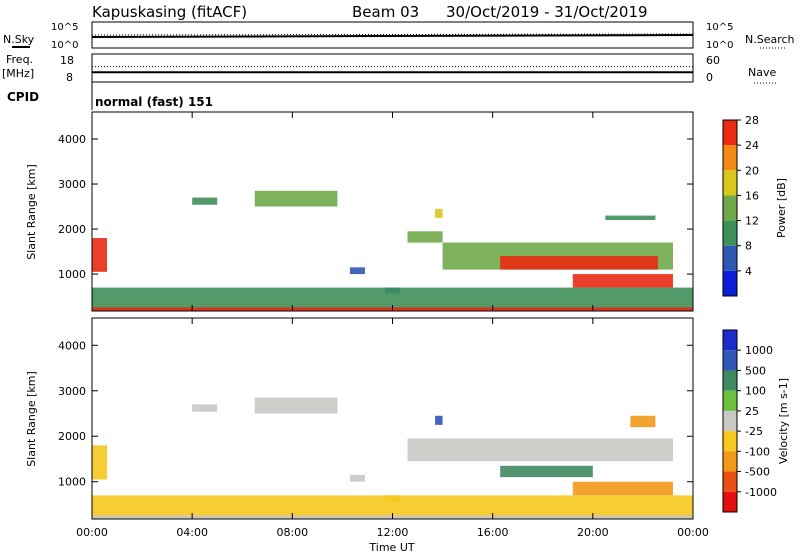 This screenshot has height=554, width=800. What do you see at coordinates (752, 195) in the screenshot?
I see `power-colorbar-label-3: 16` at bounding box center [752, 195].